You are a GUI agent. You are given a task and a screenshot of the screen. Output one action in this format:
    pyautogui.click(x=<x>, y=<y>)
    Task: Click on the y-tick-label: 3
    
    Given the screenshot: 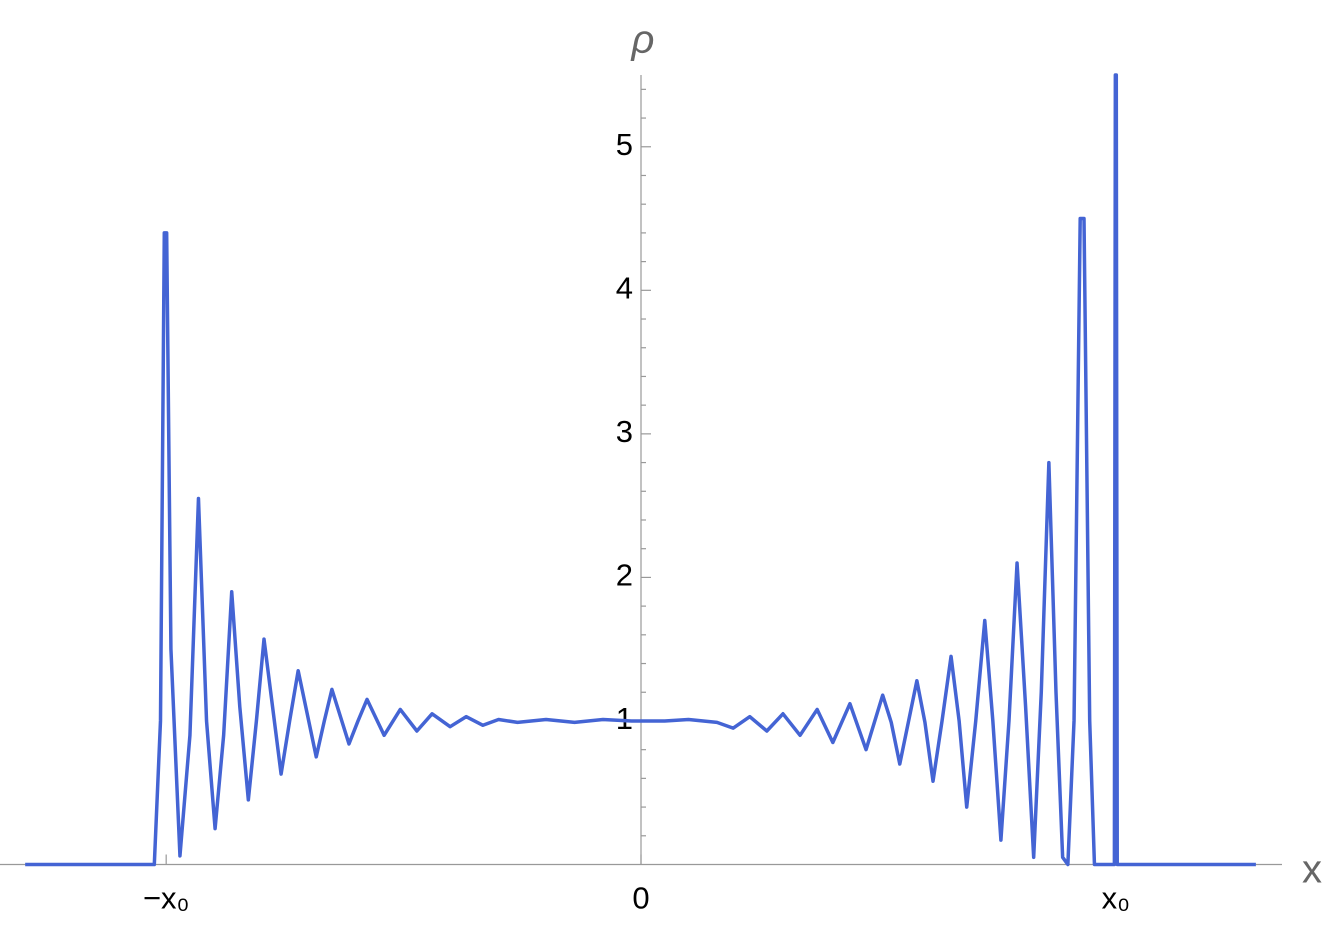 What is the action you would take?
    pyautogui.click(x=624, y=431)
    